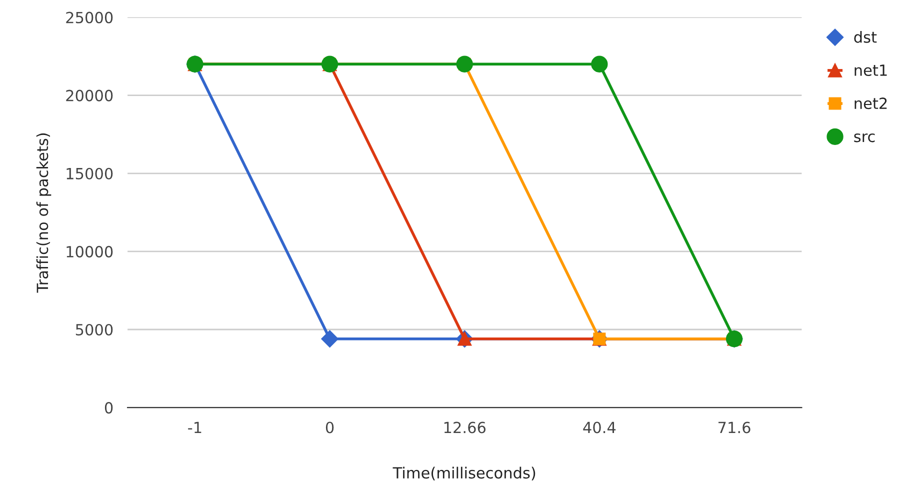 The width and height of the screenshot is (911, 494). I want to click on x-tick-label: -1, so click(195, 428).